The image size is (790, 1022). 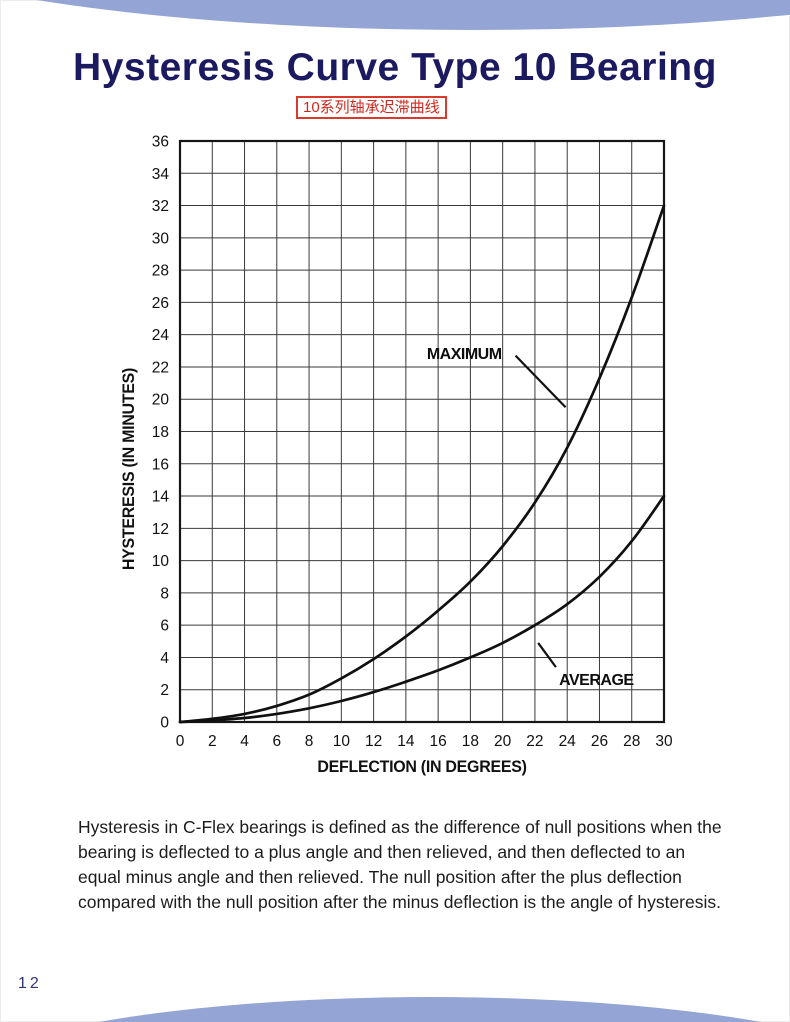 I want to click on x-axis-title: DEFLECTION (IN DEGREES), so click(x=422, y=766).